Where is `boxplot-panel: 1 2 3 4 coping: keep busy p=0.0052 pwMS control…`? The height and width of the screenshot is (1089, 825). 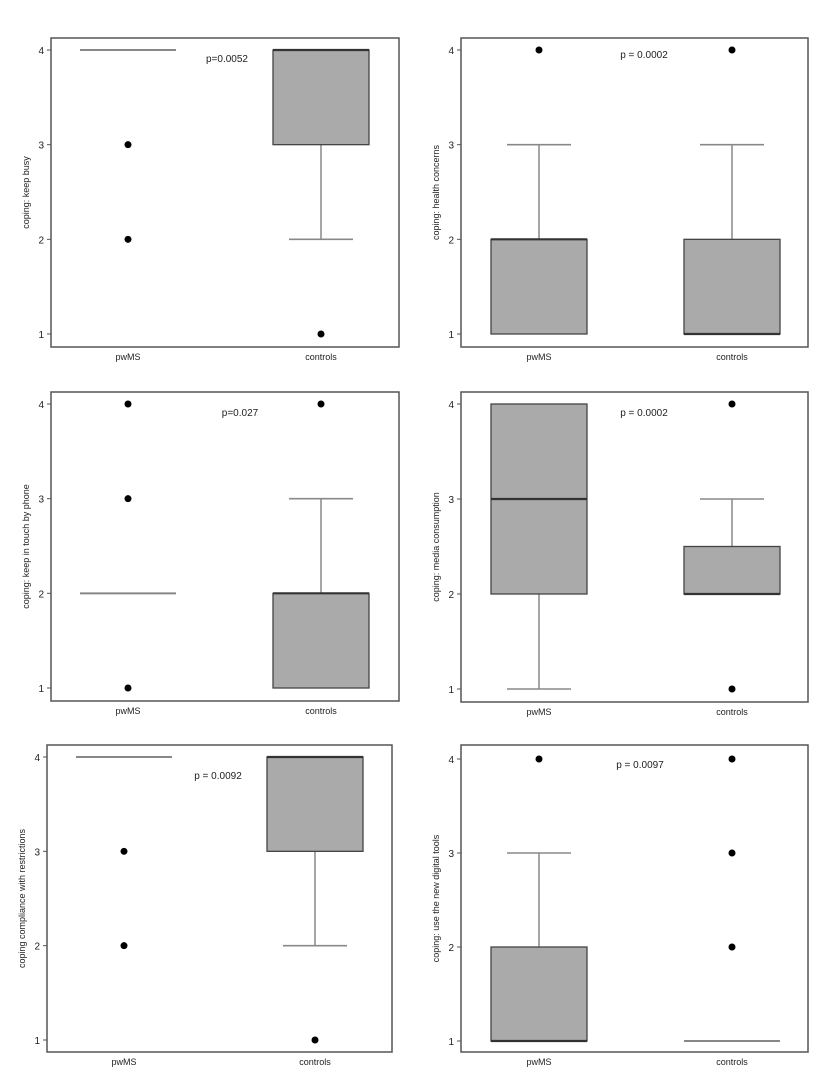
boxplot-panel: 1 2 3 4 coping: keep busy p=0.0052 pwMS control… is located at coordinates (210, 199).